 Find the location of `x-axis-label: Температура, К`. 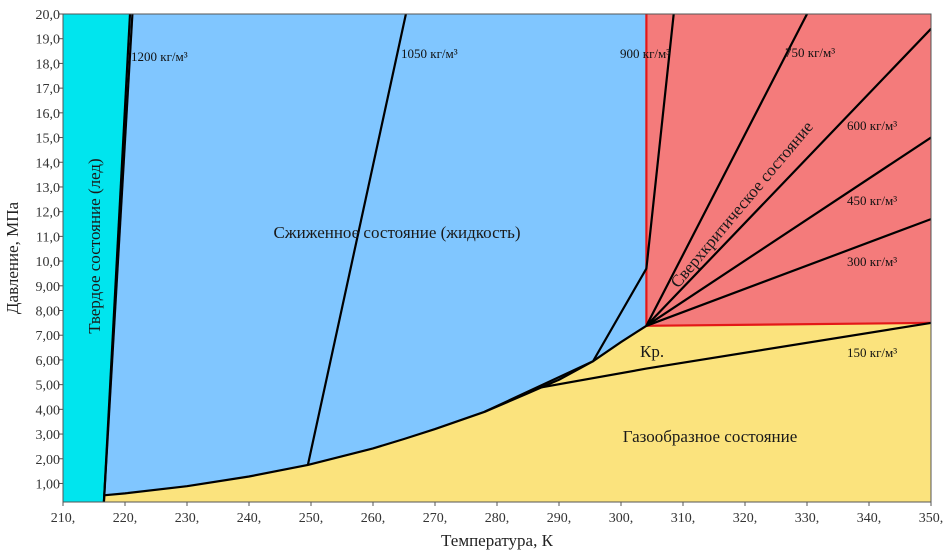

x-axis-label: Температура, К is located at coordinates (497, 540).